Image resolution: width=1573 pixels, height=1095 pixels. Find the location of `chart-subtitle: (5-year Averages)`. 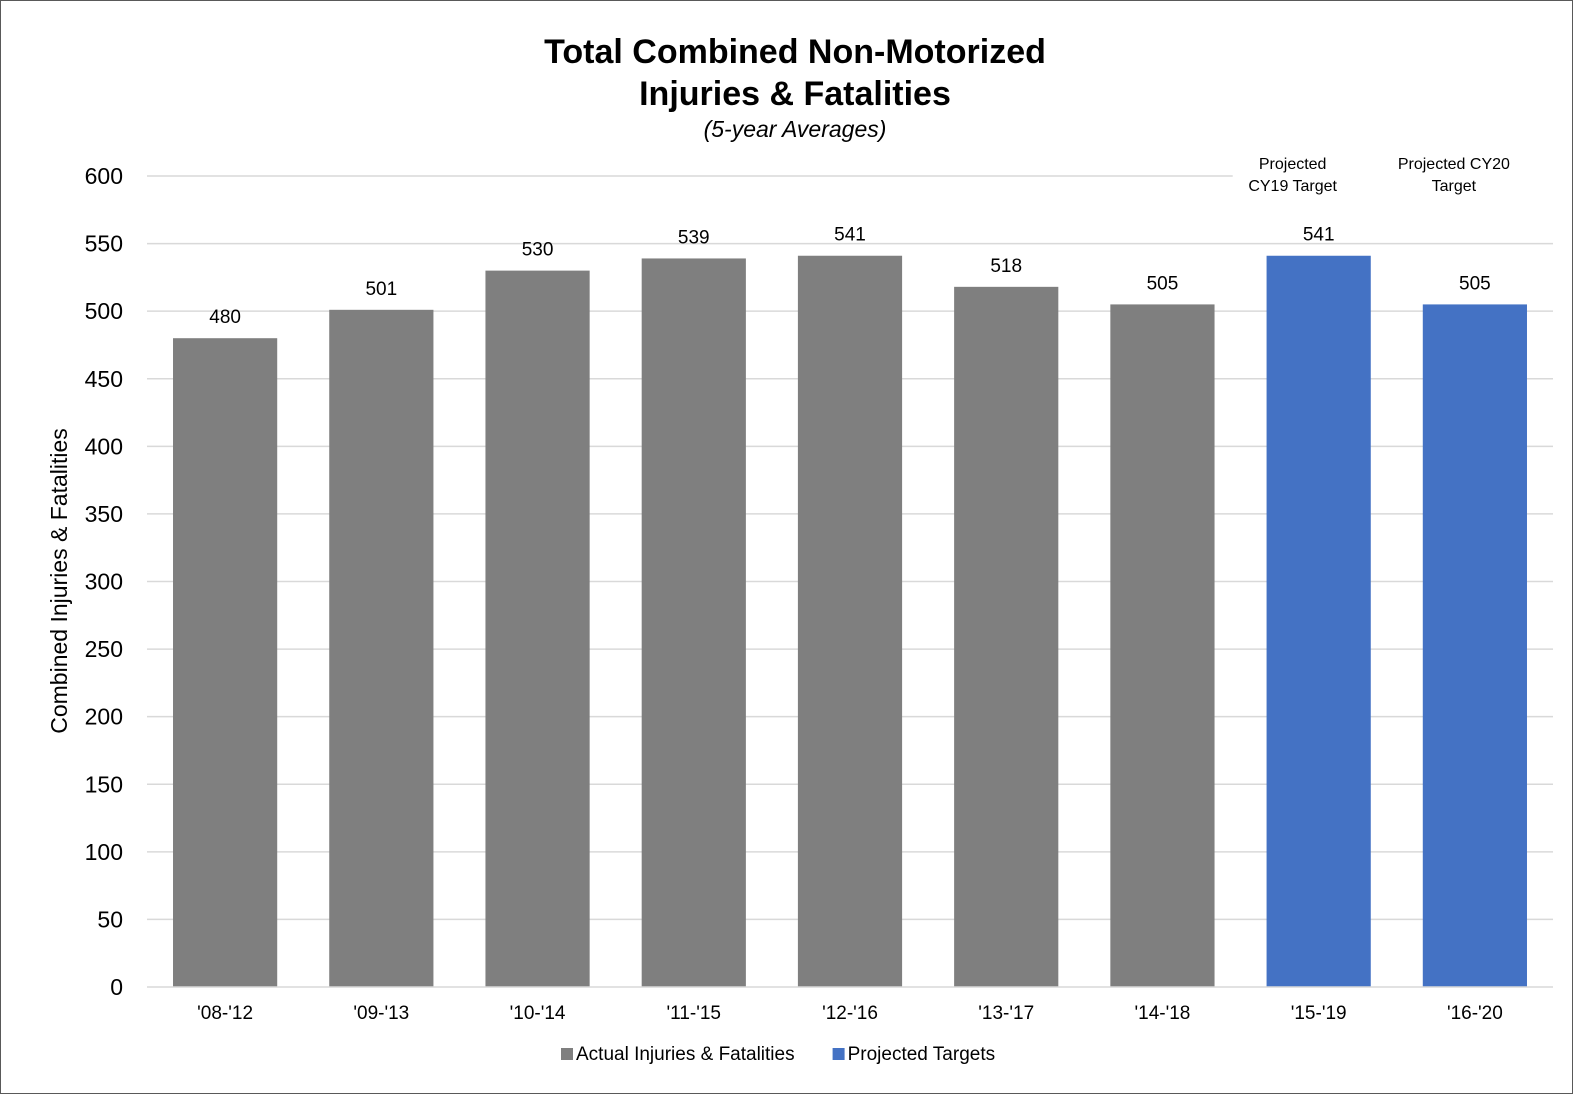

chart-subtitle: (5-year Averages) is located at coordinates (795, 129).